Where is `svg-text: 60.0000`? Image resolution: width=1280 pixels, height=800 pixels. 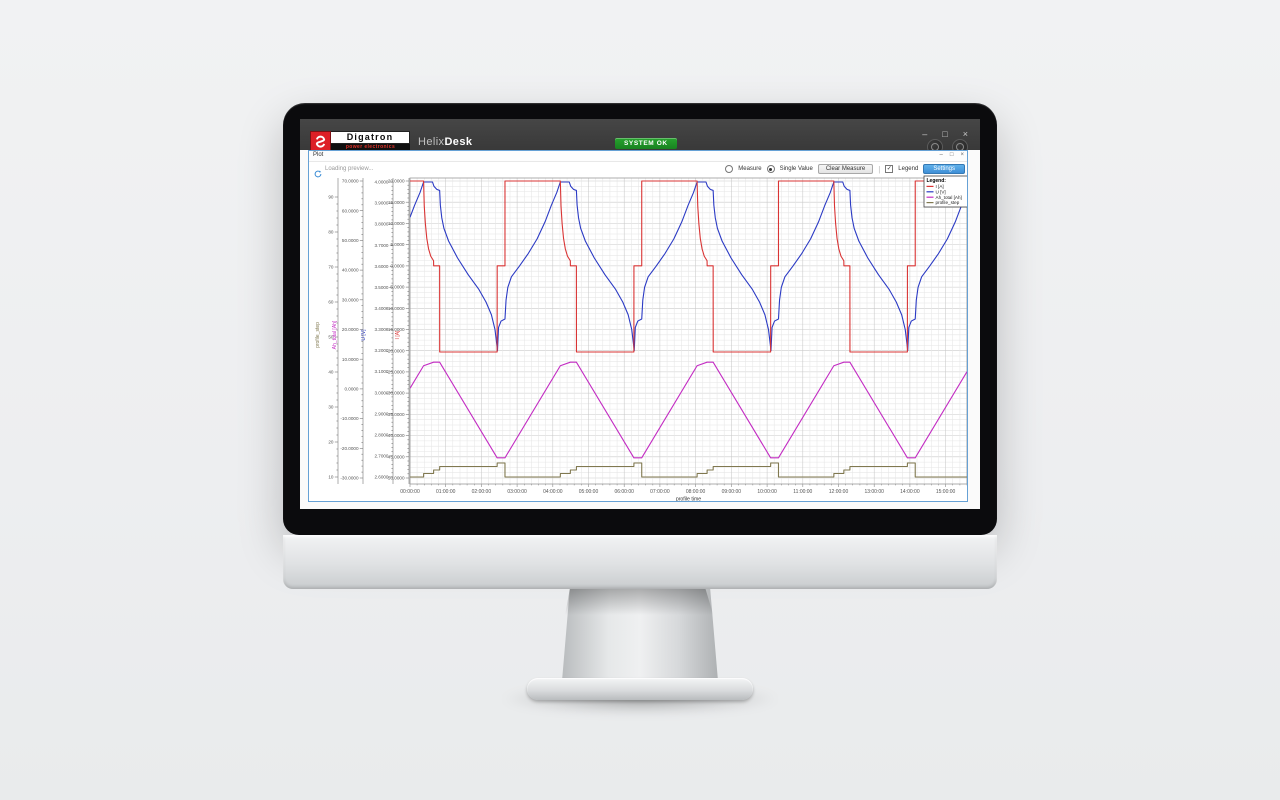 svg-text: 60.0000 is located at coordinates (350, 210).